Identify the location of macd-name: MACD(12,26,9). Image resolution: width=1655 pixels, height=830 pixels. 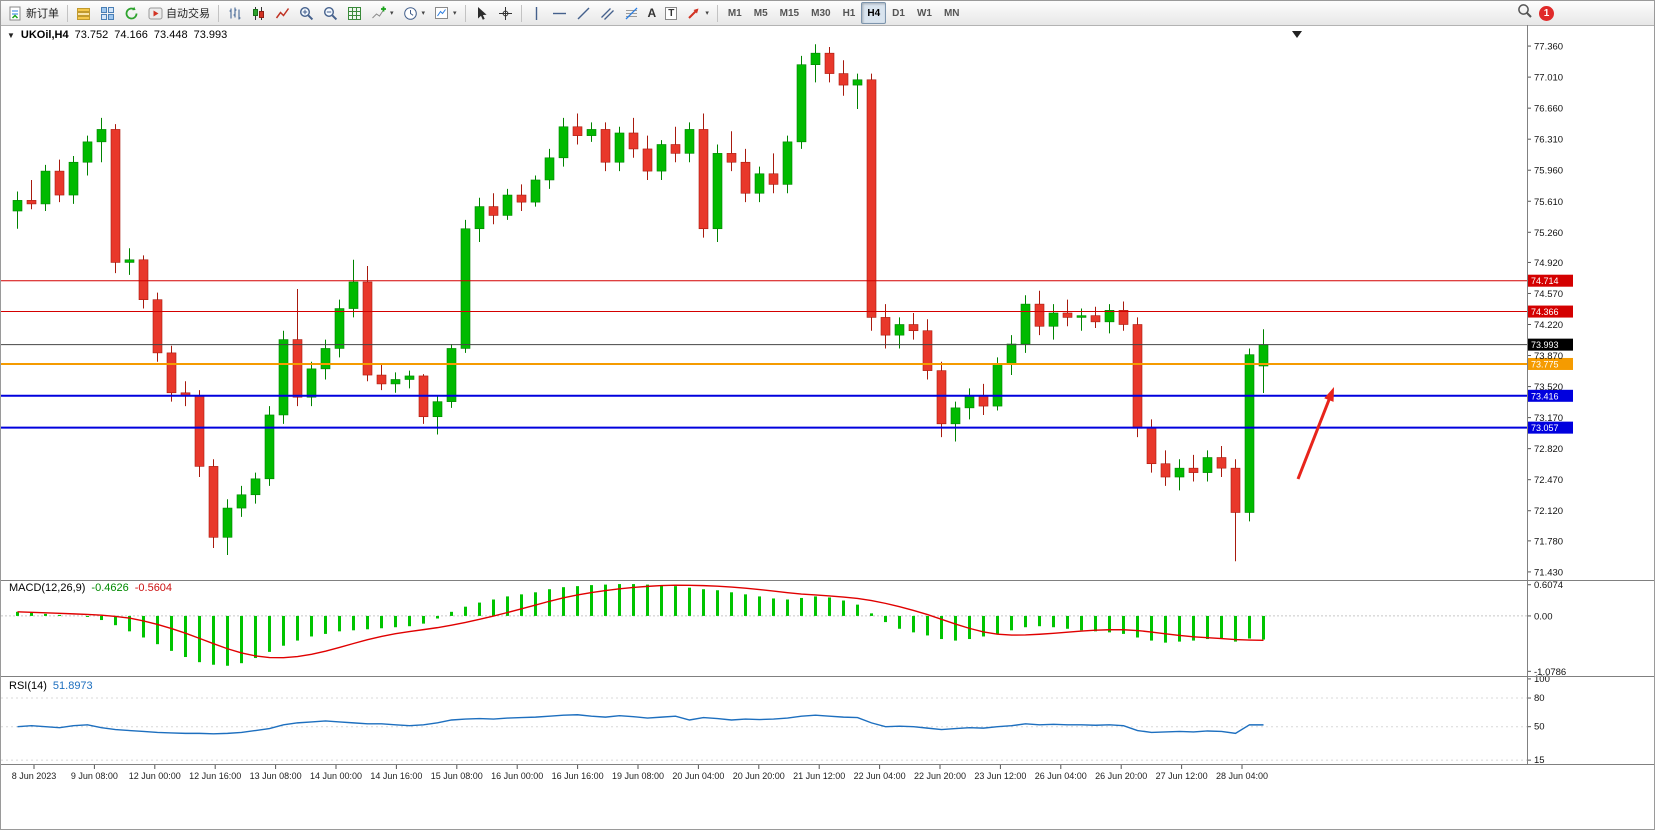
(47, 588).